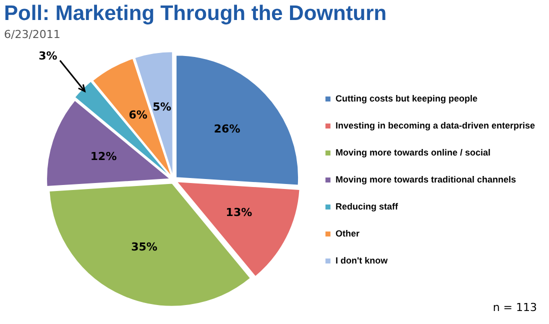  Describe the element at coordinates (425, 179) in the screenshot. I see `legend-label: Moving more towards traditional channels` at that location.